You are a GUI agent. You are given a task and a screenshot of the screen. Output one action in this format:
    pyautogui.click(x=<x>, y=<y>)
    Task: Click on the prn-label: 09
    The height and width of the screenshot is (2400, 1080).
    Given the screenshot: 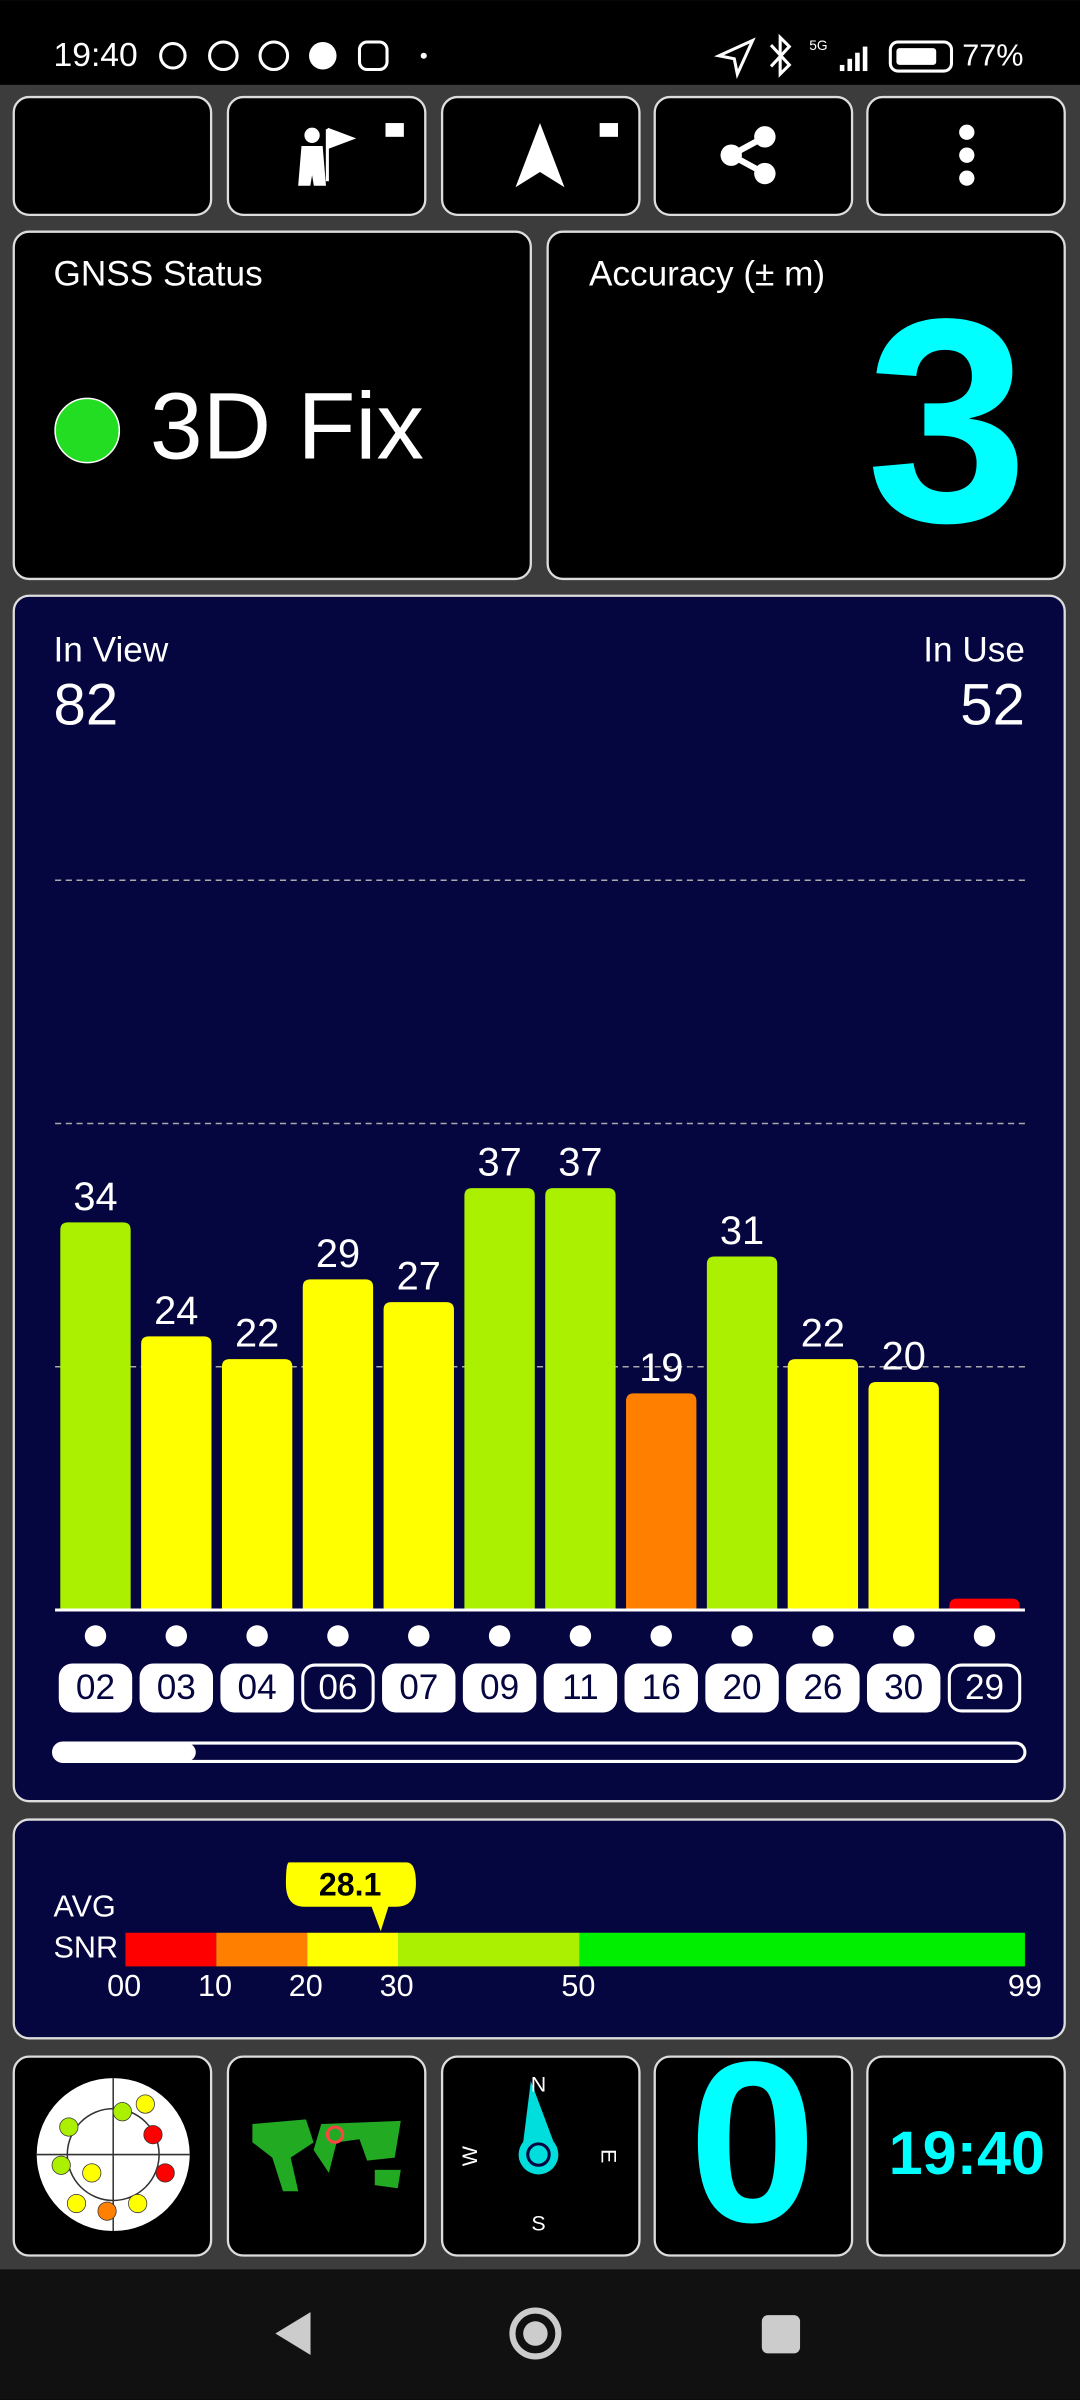 What is the action you would take?
    pyautogui.click(x=499, y=1687)
    